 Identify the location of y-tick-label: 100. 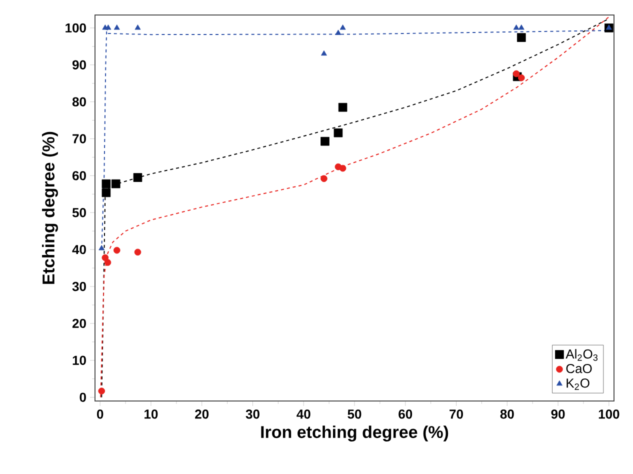
(76, 28).